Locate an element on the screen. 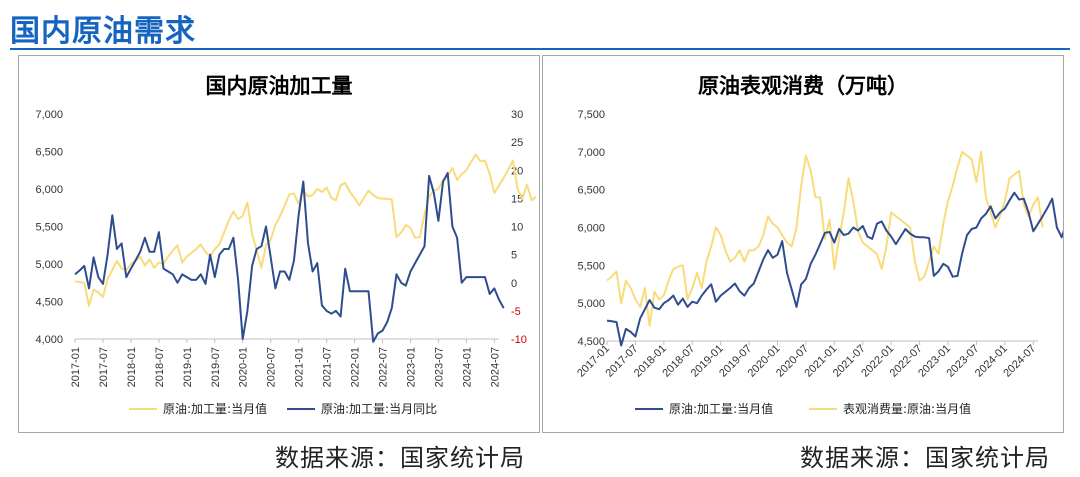 The image size is (1080, 477). y-left-tick-label: 6,500 is located at coordinates (49, 153).